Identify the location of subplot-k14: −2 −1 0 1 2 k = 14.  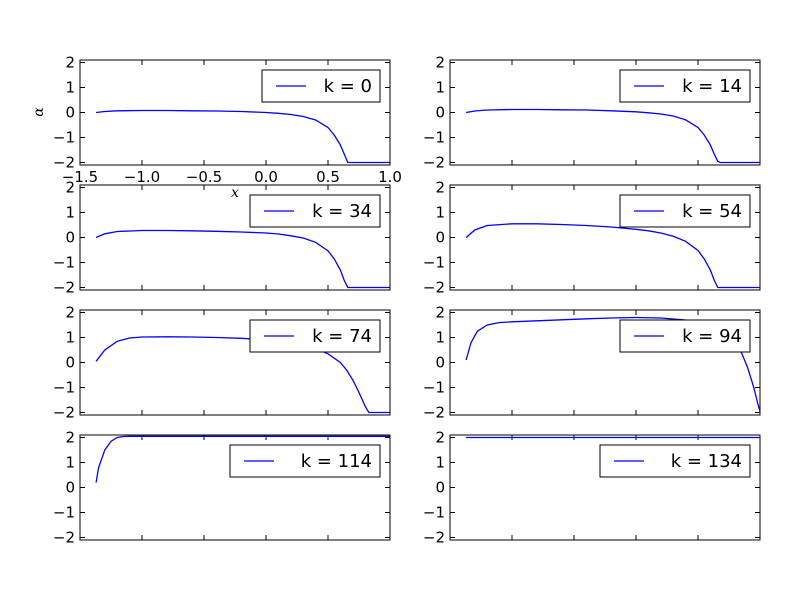
(592, 113).